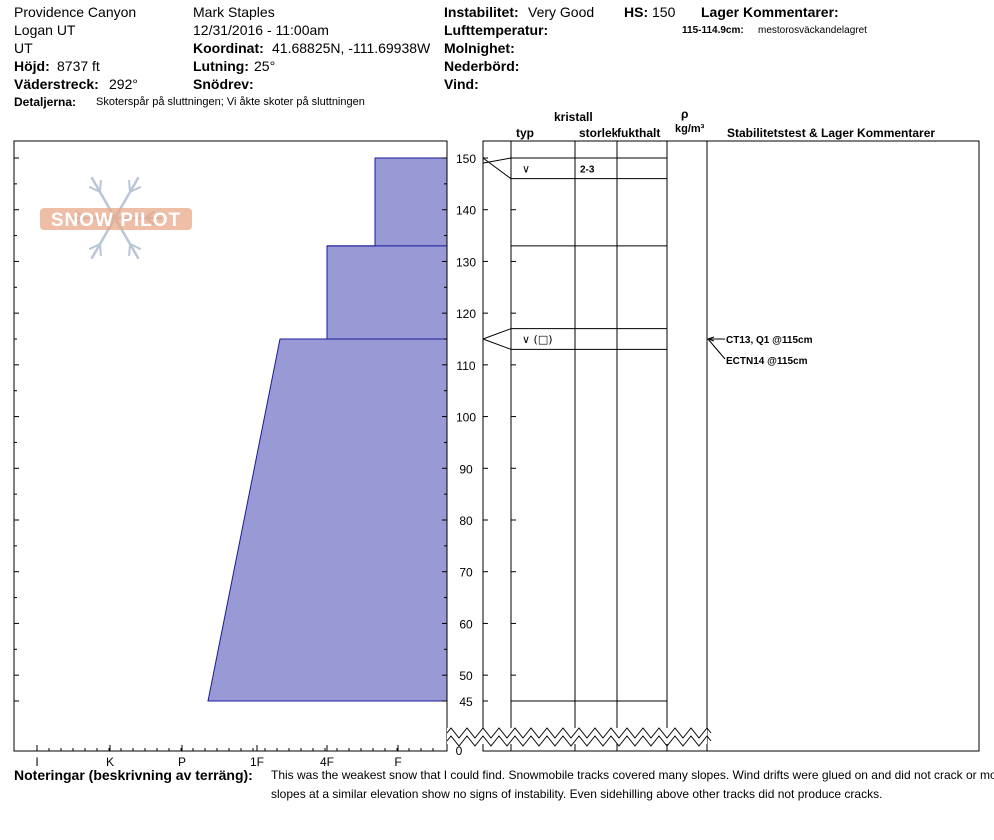 This screenshot has width=994, height=840. I want to click on elevation-value: 8737 ft, so click(78, 66).